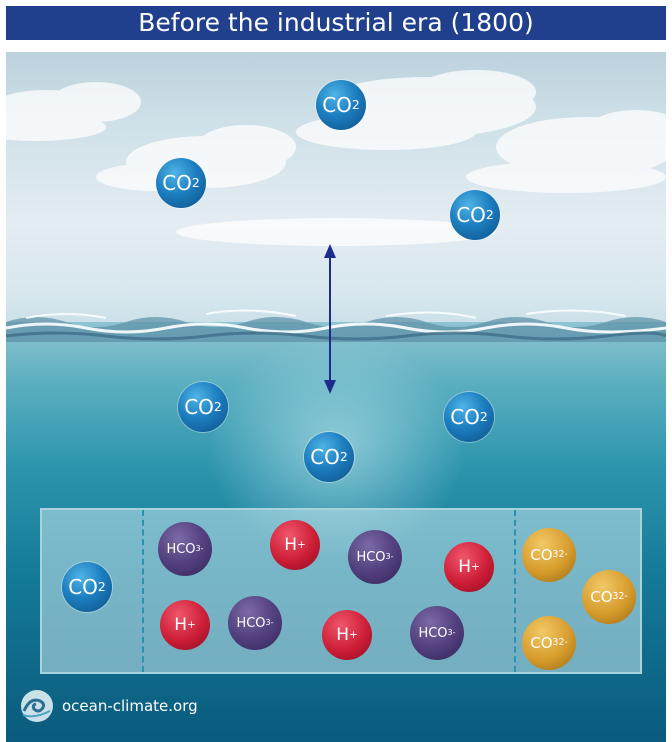 The height and width of the screenshot is (742, 672). Describe the element at coordinates (330, 319) in the screenshot. I see `exchange-arrow` at that location.